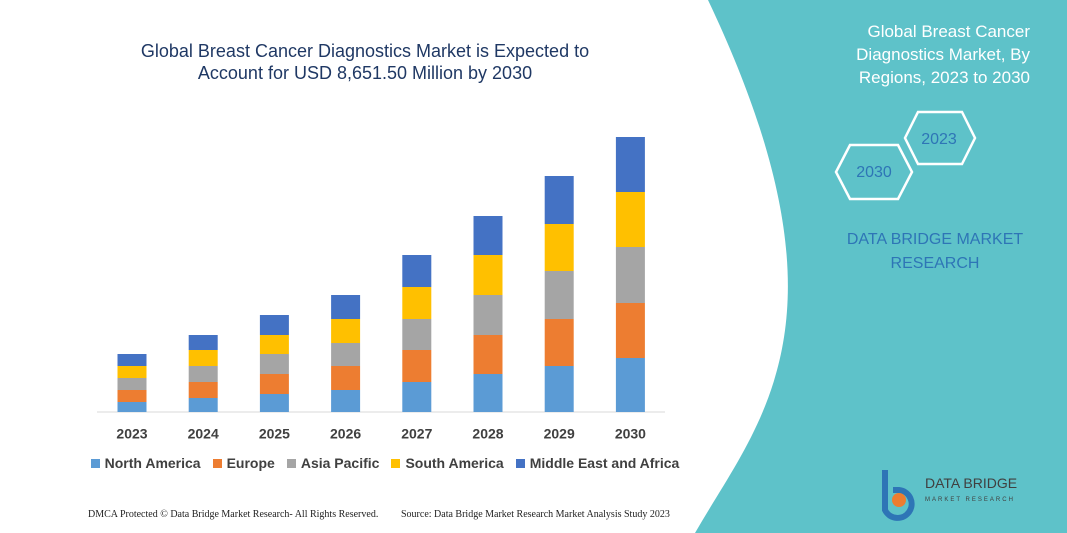  I want to click on x-tick-label: 2023, so click(131, 434).